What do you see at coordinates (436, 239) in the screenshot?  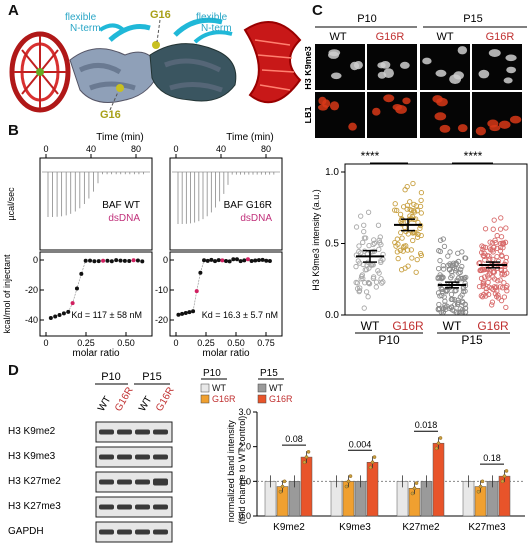 I see `scatter-frame` at bounding box center [436, 239].